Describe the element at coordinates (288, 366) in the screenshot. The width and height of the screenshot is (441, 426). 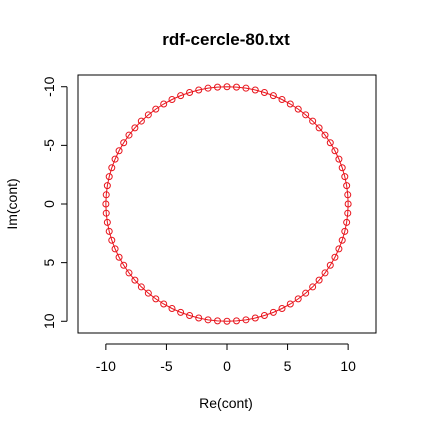
I see `x-tick-label: 5` at that location.